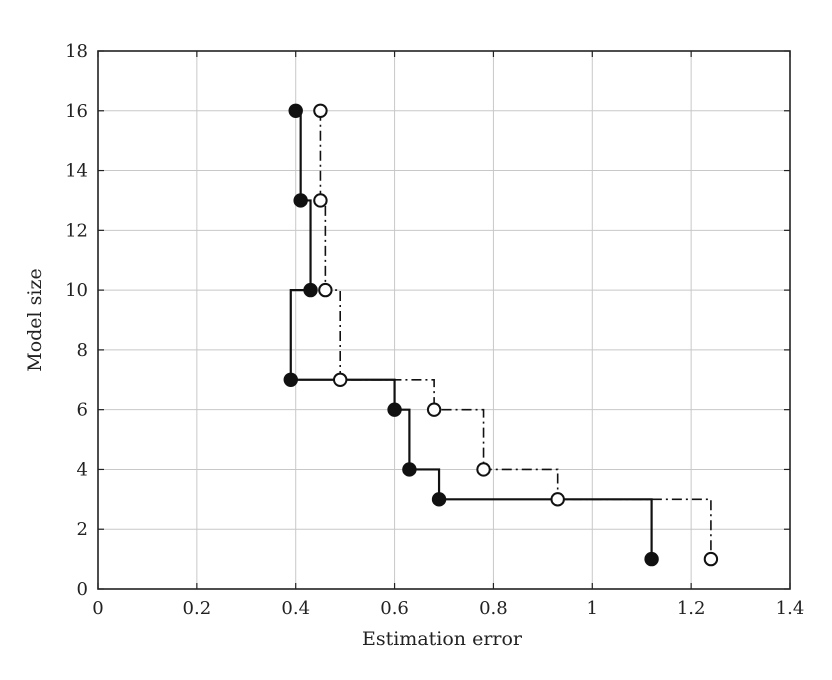  What do you see at coordinates (295, 608) in the screenshot?
I see `x-tick-label: 0.4` at bounding box center [295, 608].